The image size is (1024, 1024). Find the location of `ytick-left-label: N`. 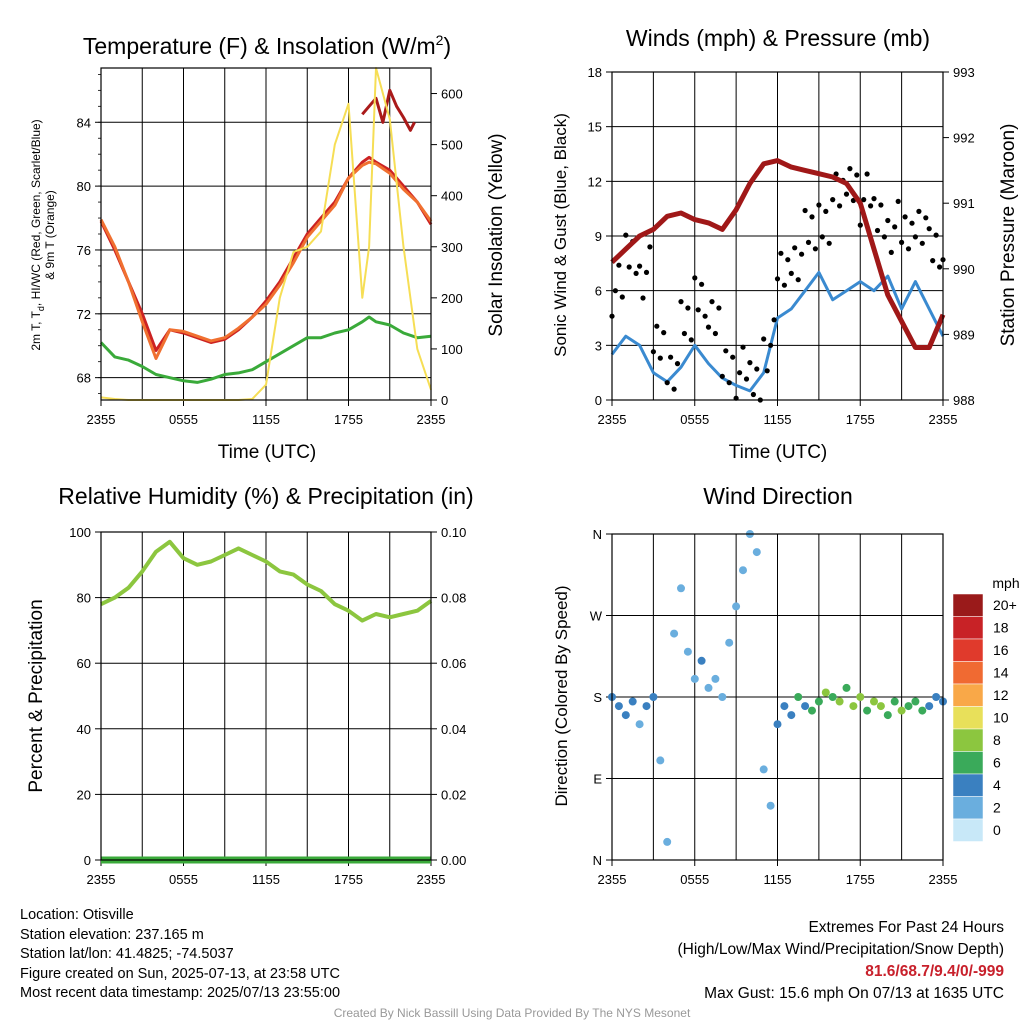

ytick-left-label: N is located at coordinates (597, 860).